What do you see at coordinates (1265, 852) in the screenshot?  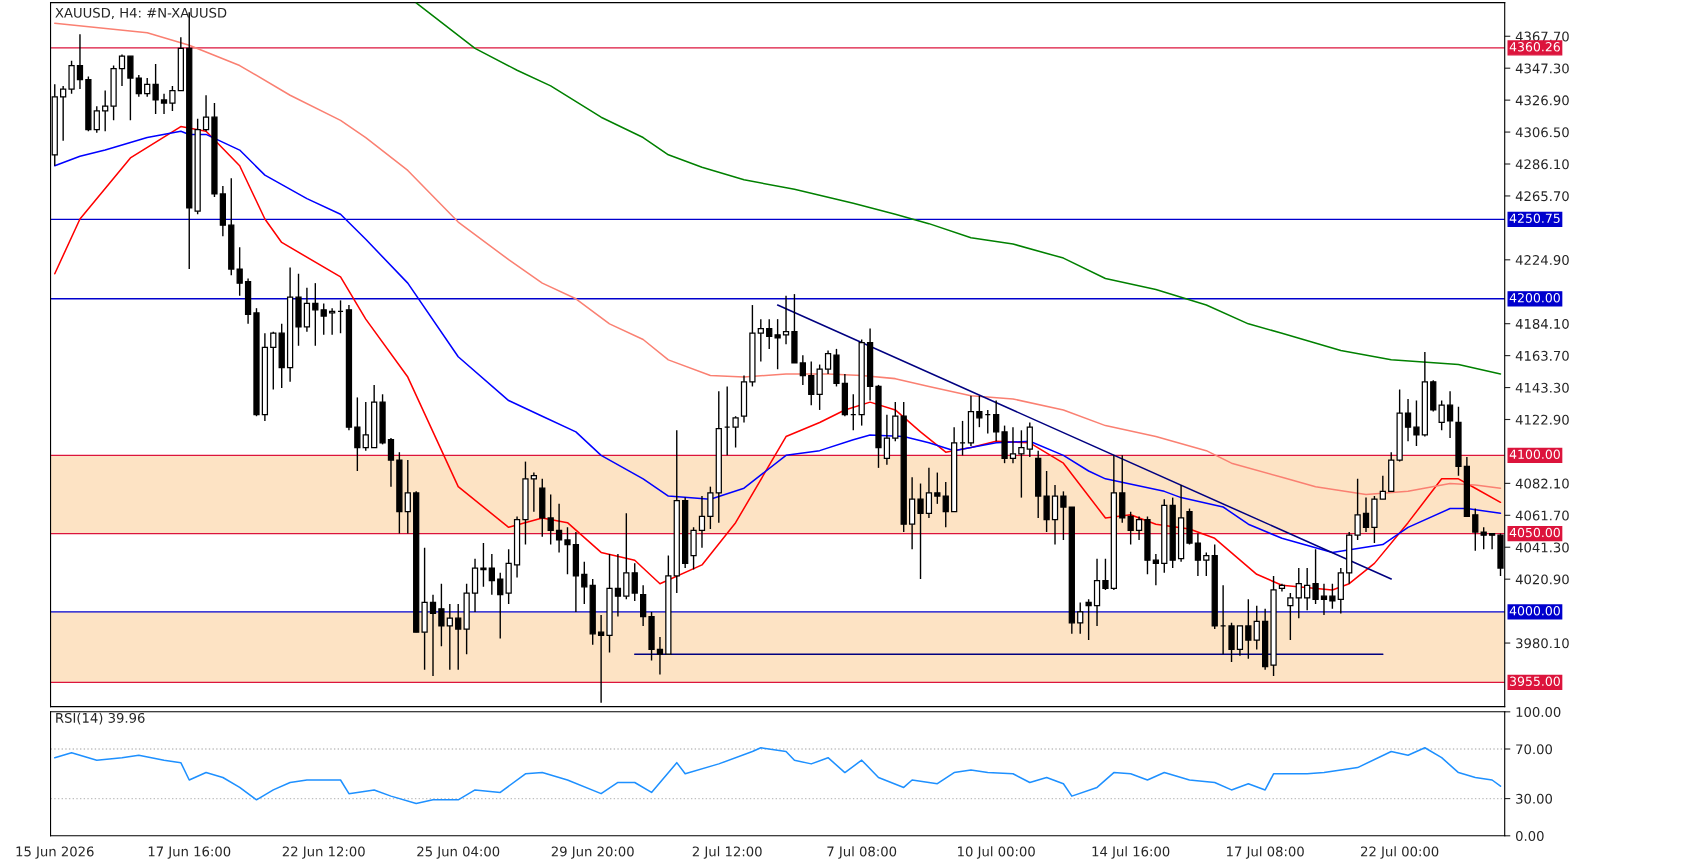 I see `x-tick-label: 17 Jul 08:00` at bounding box center [1265, 852].